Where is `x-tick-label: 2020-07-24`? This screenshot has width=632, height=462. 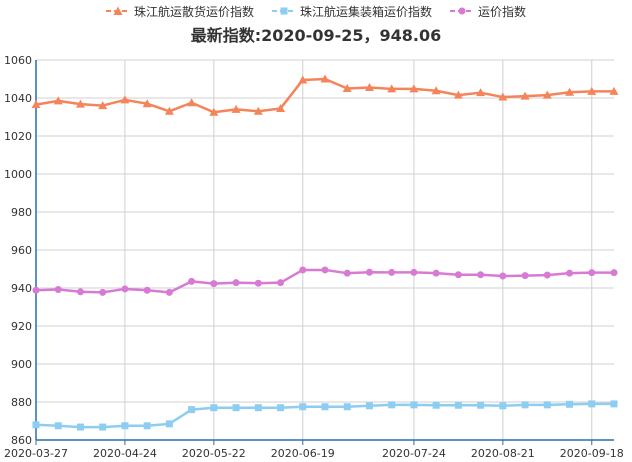
x-tick-label: 2020-07-24 is located at coordinates (414, 453).